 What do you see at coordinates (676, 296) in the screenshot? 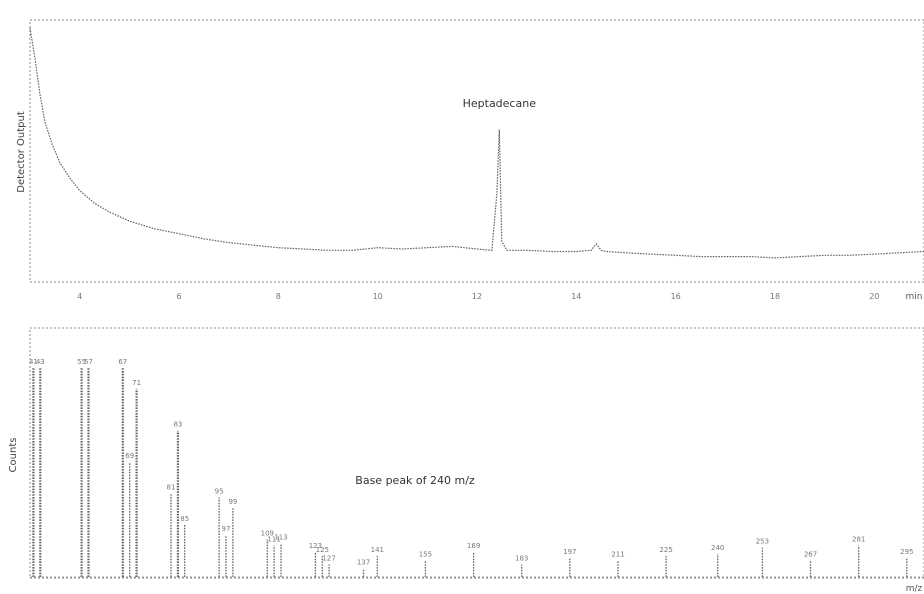
I see `chromatogram-x-tick-label: 16` at bounding box center [676, 296].